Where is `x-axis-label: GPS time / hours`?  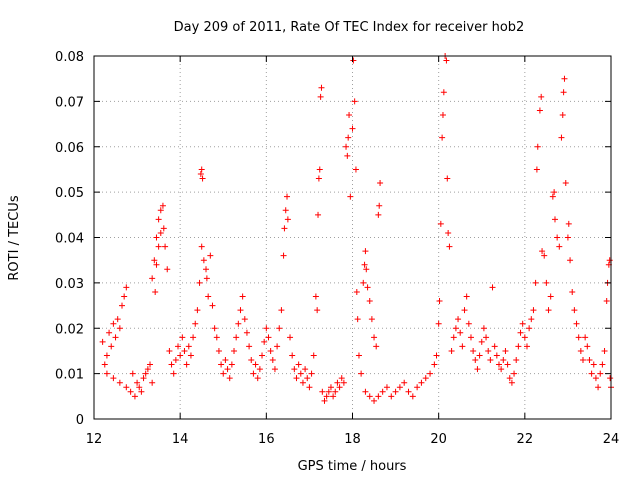
x-axis-label: GPS time / hours is located at coordinates (352, 466).